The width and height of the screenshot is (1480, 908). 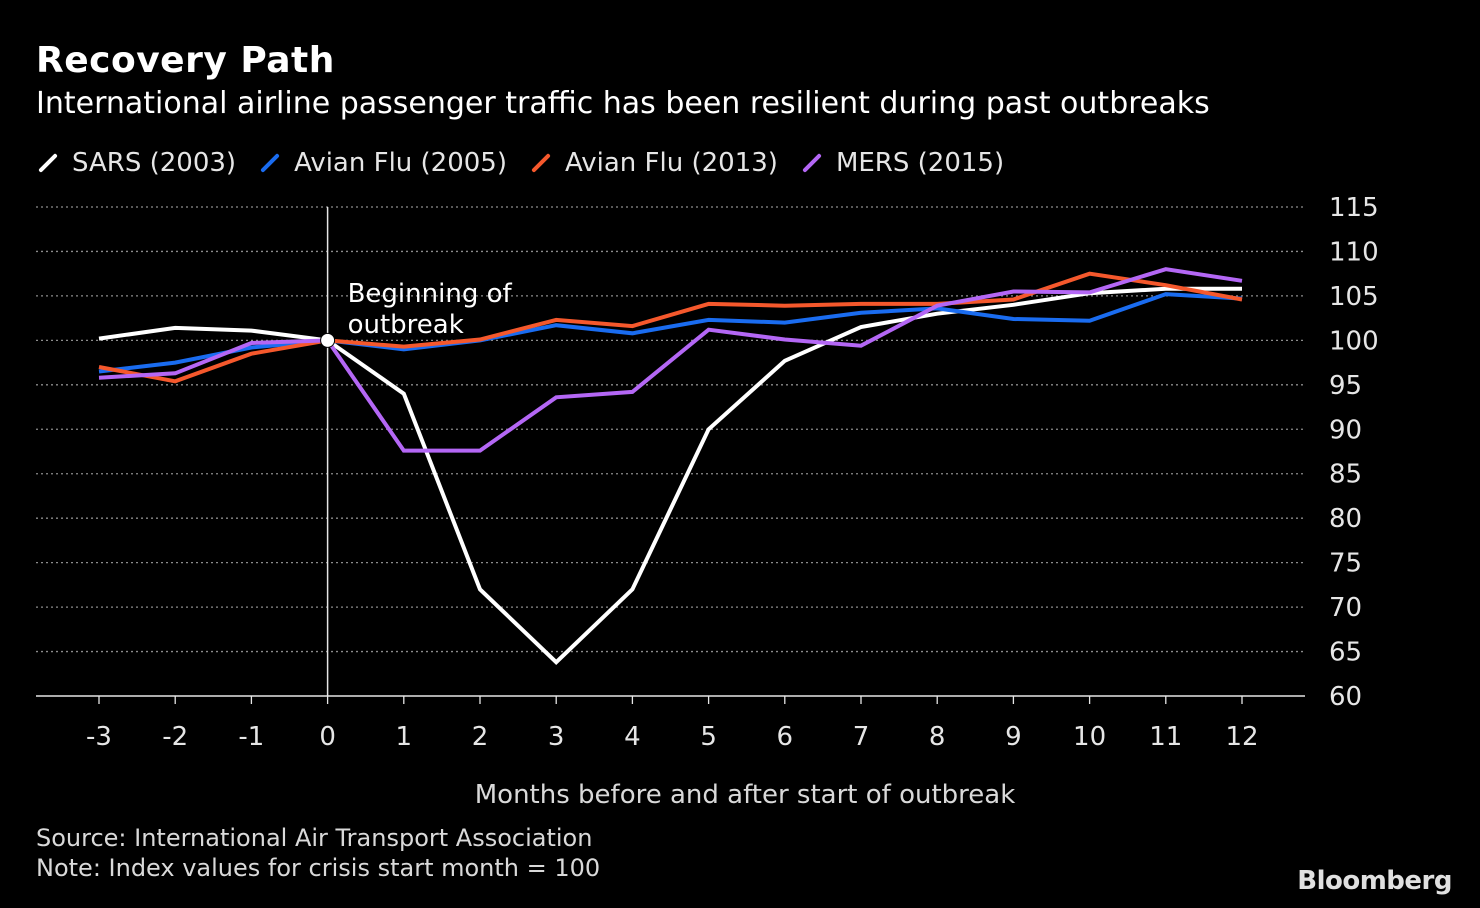 What do you see at coordinates (1345, 697) in the screenshot?
I see `y-tick-label: 60` at bounding box center [1345, 697].